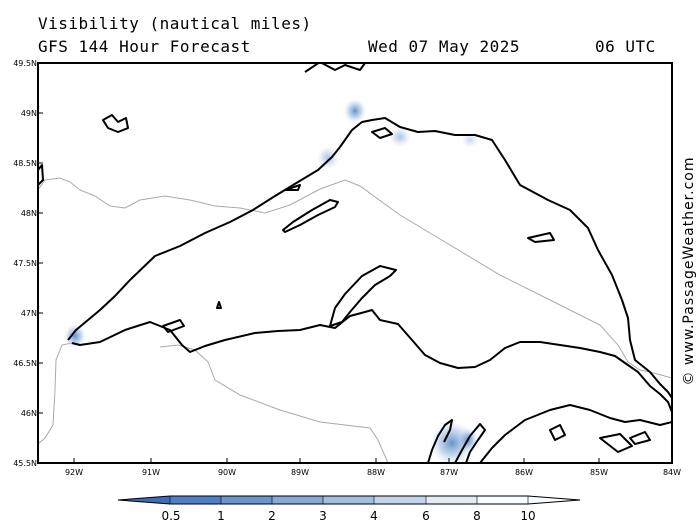 This screenshot has height=525, width=700. Describe the element at coordinates (28, 313) in the screenshot. I see `latitude-label: 47N` at that location.